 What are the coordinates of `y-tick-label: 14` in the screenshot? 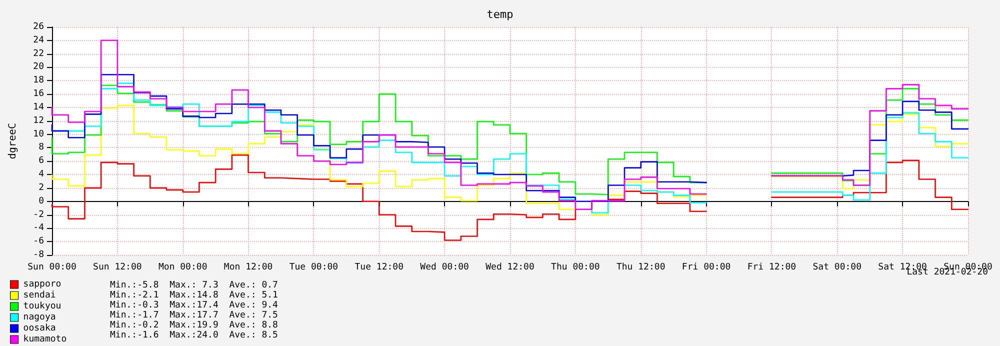 It's located at (38, 107).